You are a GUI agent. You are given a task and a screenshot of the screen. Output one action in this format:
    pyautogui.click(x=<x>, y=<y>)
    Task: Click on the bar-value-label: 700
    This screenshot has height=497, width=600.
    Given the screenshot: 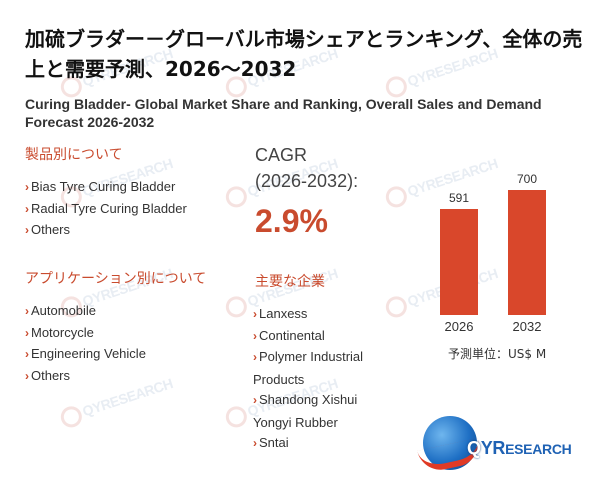 What is the action you would take?
    pyautogui.click(x=527, y=179)
    